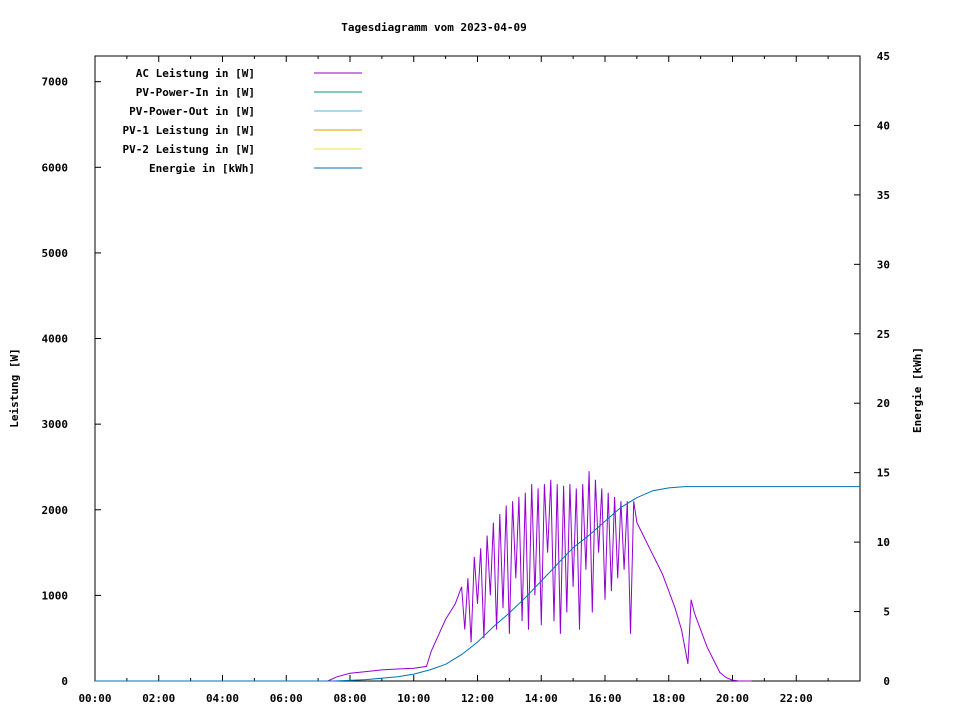 The height and width of the screenshot is (720, 960). What do you see at coordinates (94, 698) in the screenshot?
I see `x-tick-label: 00:00` at bounding box center [94, 698].